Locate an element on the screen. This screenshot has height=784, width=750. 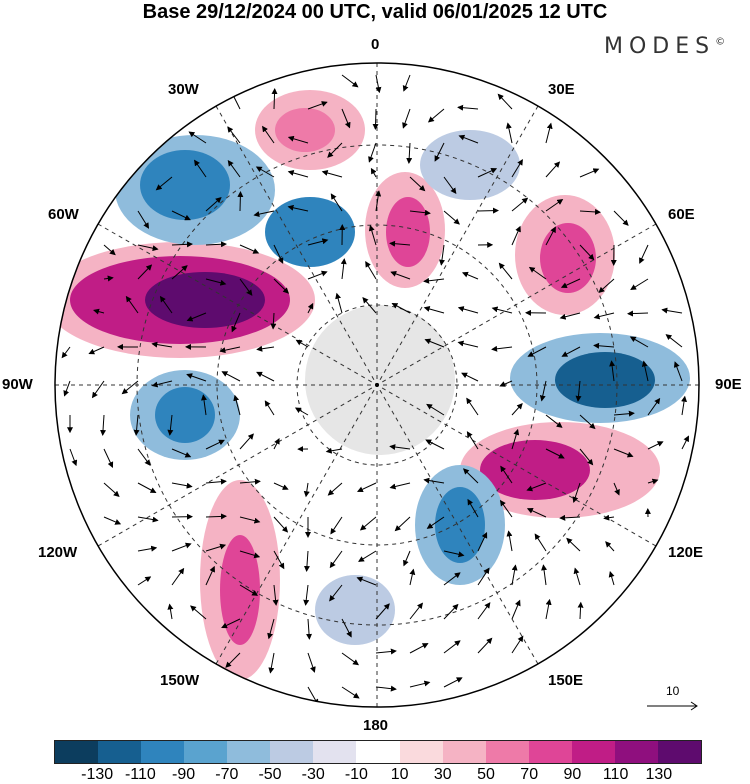
colorbar-label: 70 is located at coordinates (529, 775).